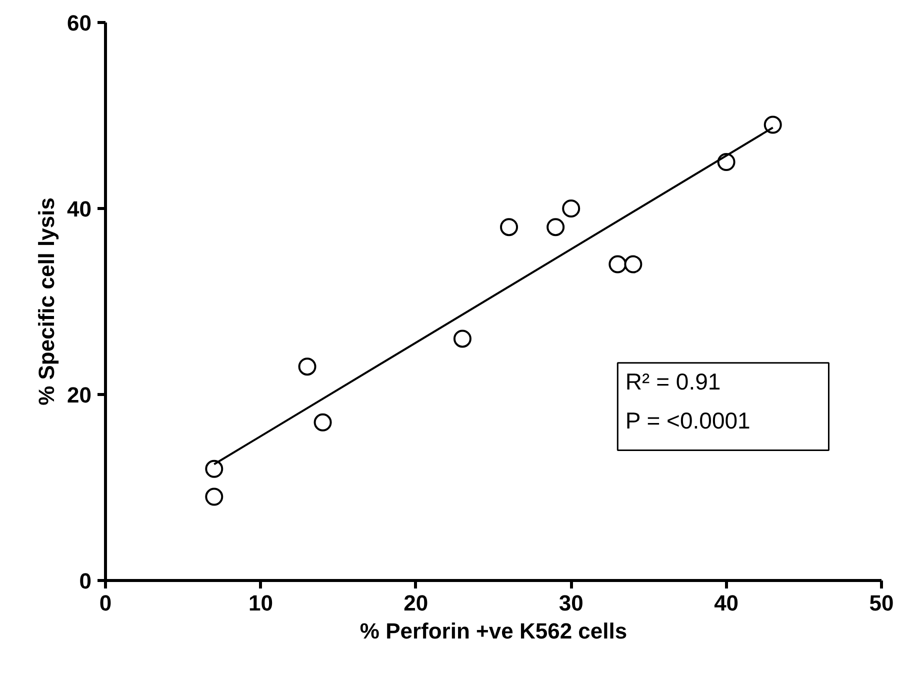  What do you see at coordinates (726, 603) in the screenshot?
I see `x-tick-label: 40` at bounding box center [726, 603].